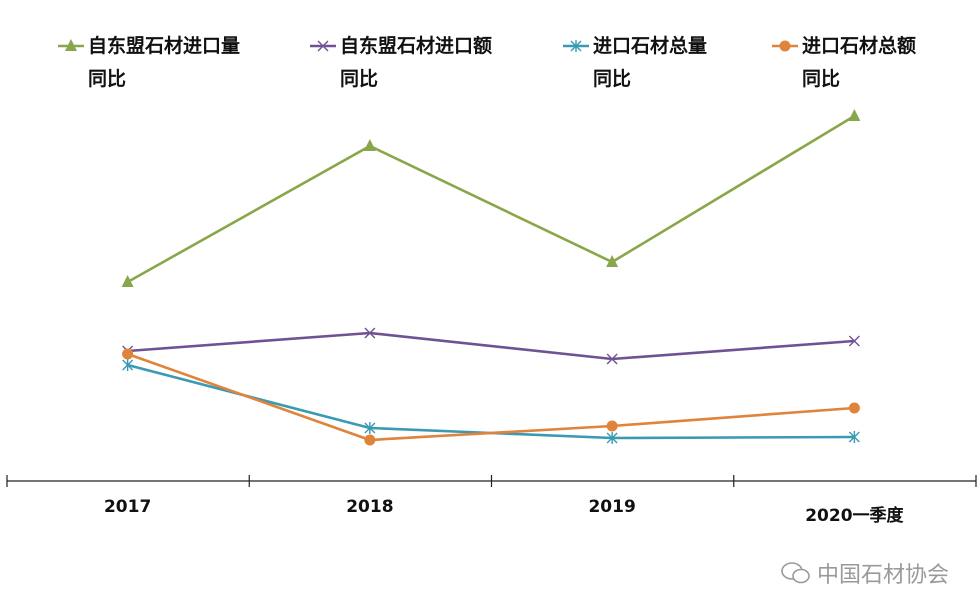 The image size is (979, 614). Describe the element at coordinates (854, 516) in the screenshot. I see `x-tick-label: 2020一季度` at that location.